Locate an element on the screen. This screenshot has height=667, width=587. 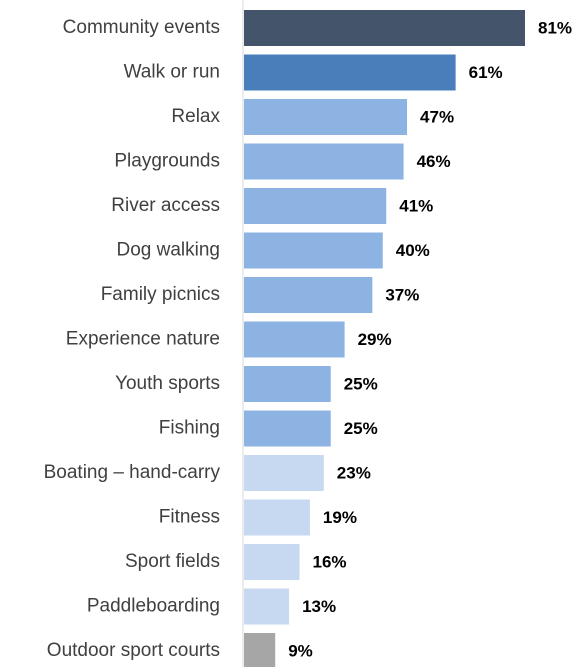
category-label: Outdoor sport courts is located at coordinates (133, 650).